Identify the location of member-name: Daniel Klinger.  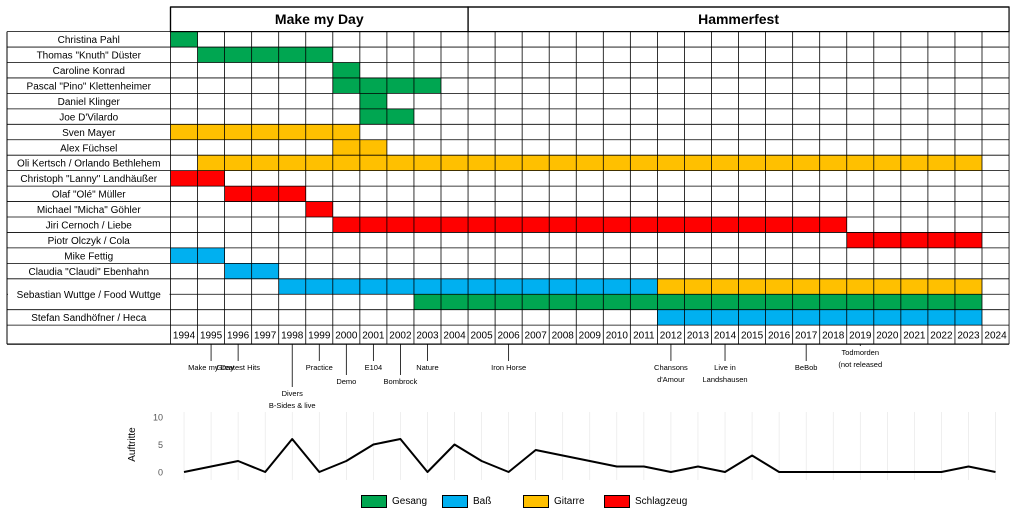
(89, 102).